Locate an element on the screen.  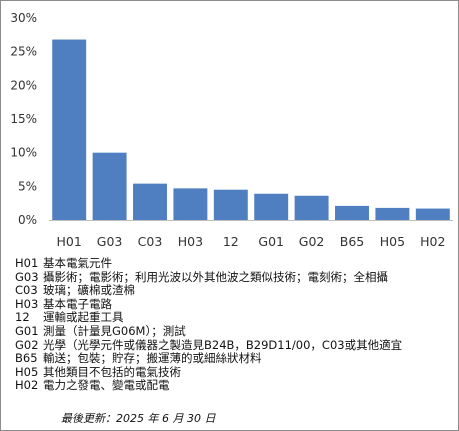
y-tick-label: 25% is located at coordinates (23, 52).